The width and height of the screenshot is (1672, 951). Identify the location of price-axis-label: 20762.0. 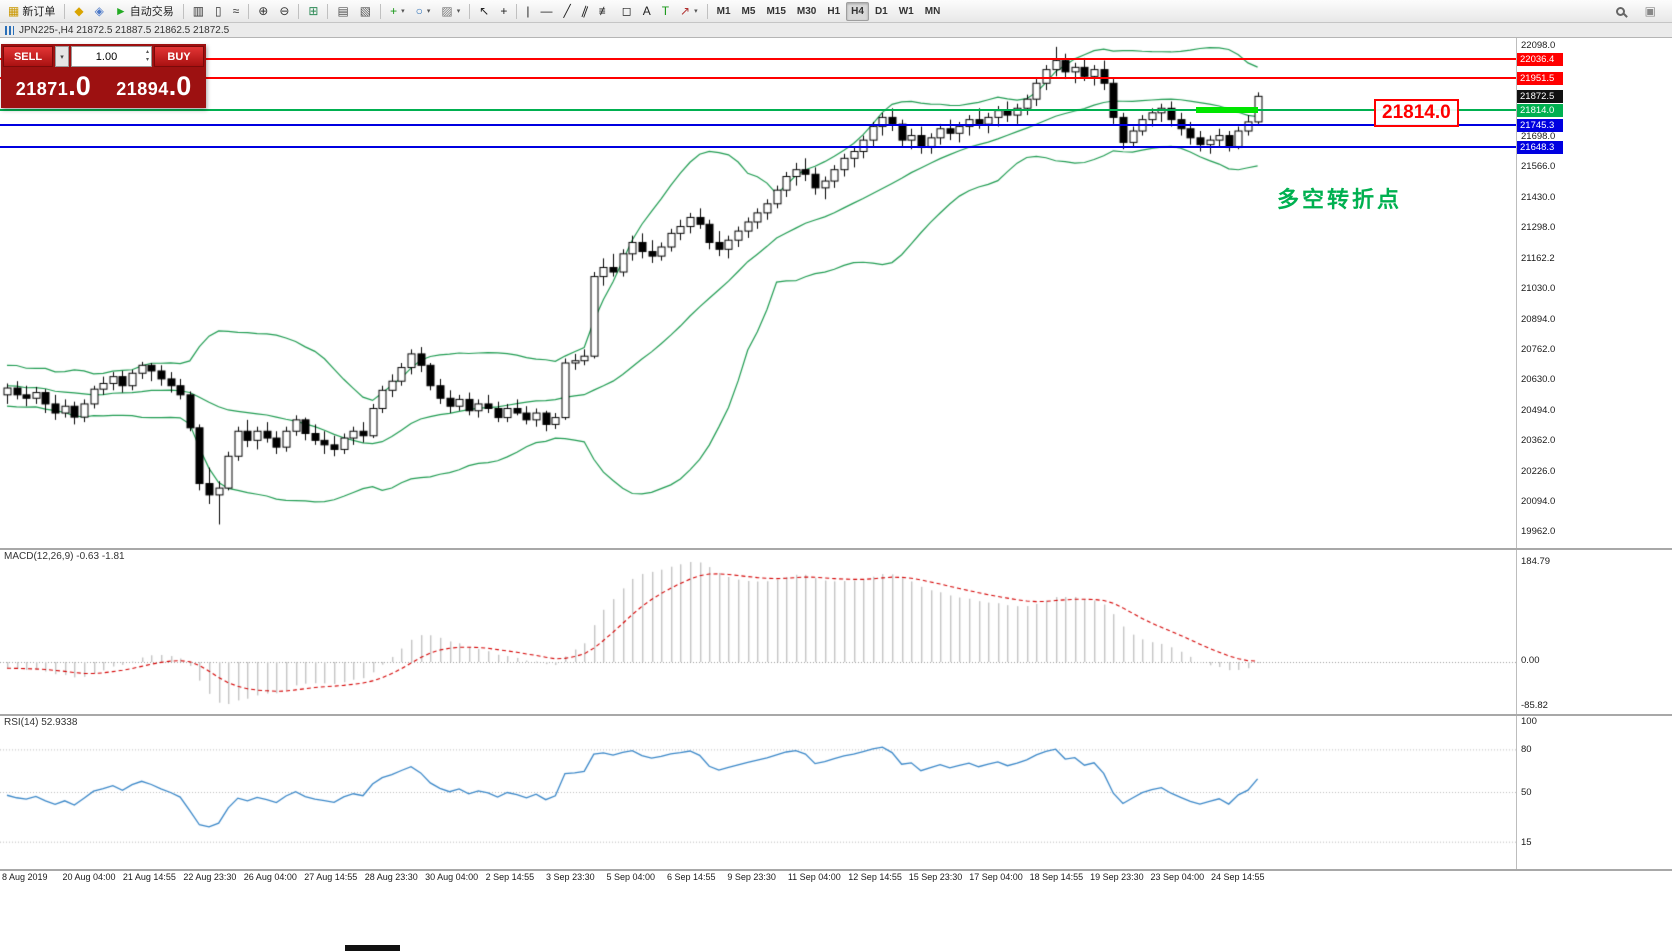
(1538, 349).